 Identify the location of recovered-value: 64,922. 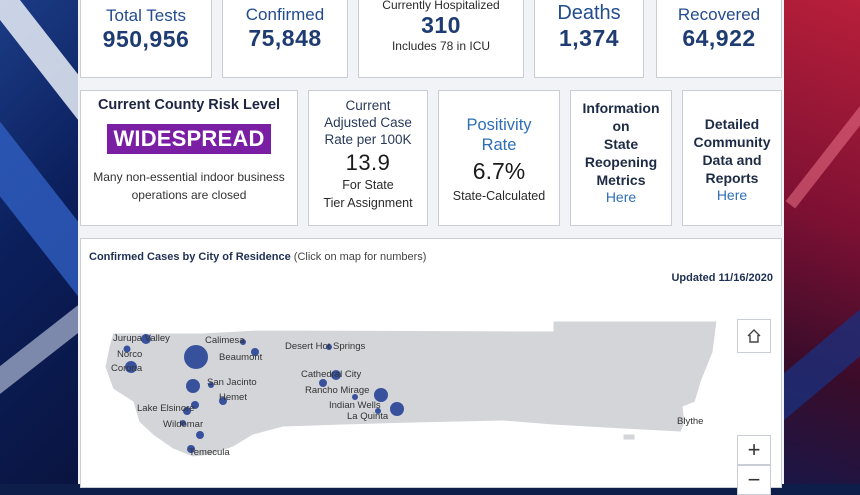
(719, 38).